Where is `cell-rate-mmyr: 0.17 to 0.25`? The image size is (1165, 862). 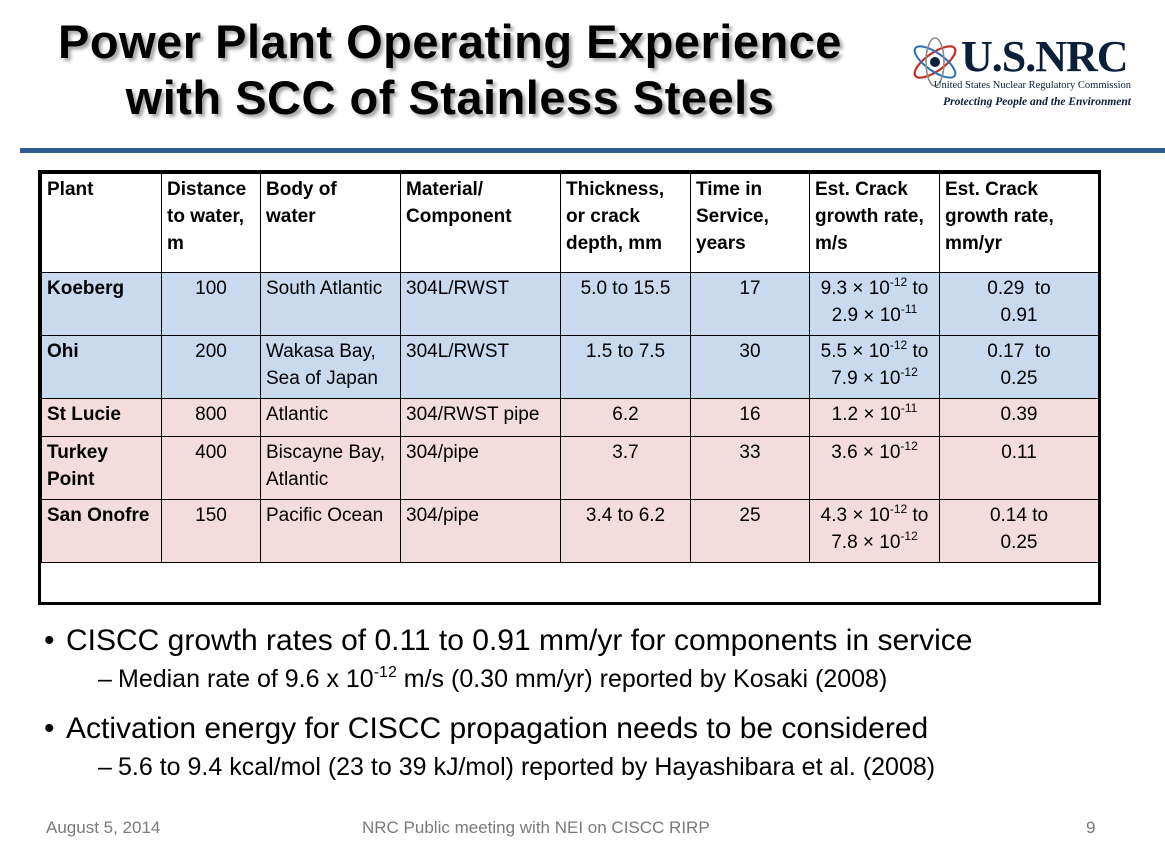
cell-rate-mmyr: 0.17 to 0.25 is located at coordinates (1019, 367).